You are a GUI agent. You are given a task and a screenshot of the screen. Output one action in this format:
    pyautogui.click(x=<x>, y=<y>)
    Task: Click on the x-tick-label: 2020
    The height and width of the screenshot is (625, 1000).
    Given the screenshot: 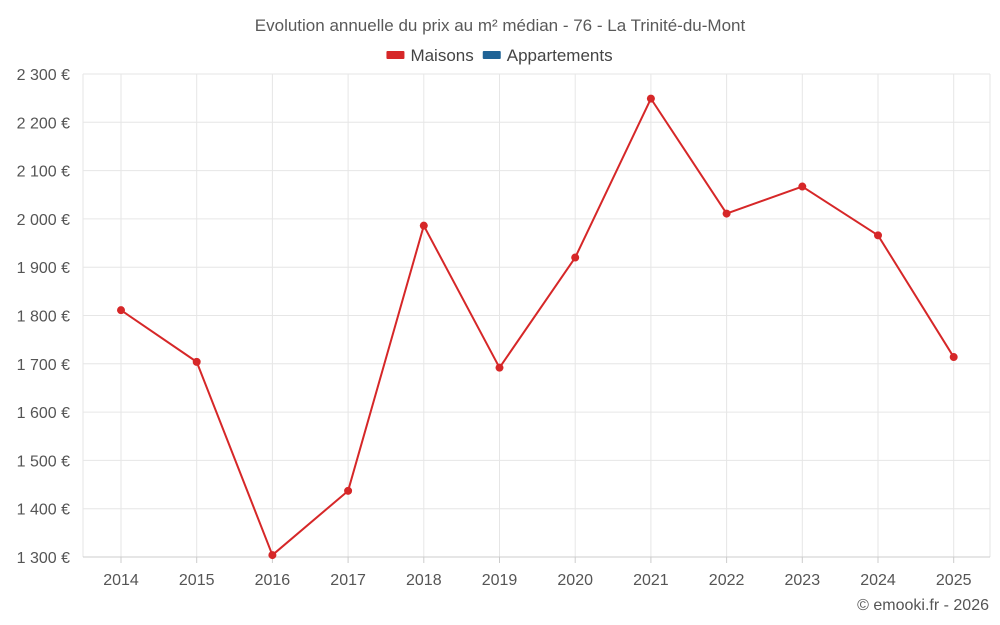 What is the action you would take?
    pyautogui.click(x=575, y=580)
    